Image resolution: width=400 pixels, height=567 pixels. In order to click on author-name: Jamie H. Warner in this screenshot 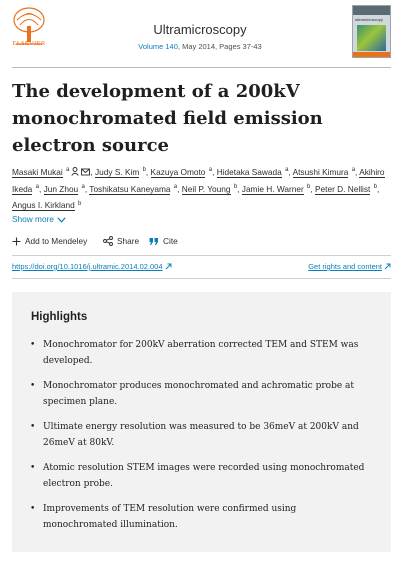, I will do `click(272, 189)`.